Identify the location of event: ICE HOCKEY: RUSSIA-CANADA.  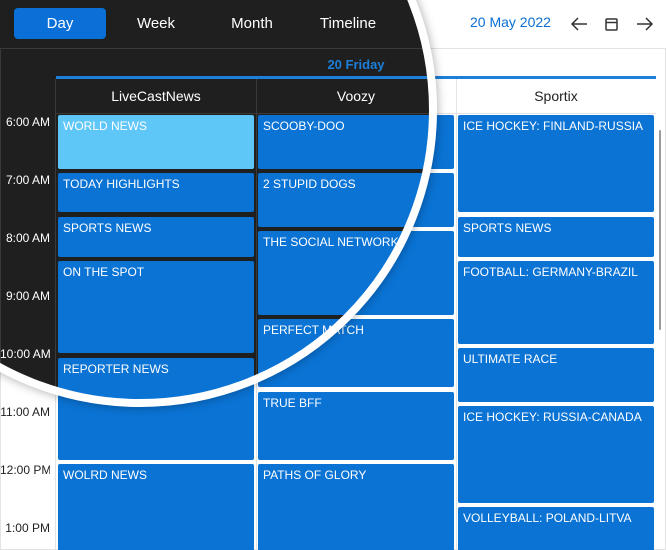
(556, 454).